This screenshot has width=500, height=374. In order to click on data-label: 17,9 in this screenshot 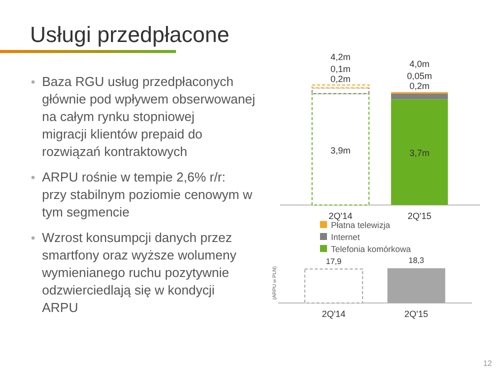, I will do `click(334, 261)`.